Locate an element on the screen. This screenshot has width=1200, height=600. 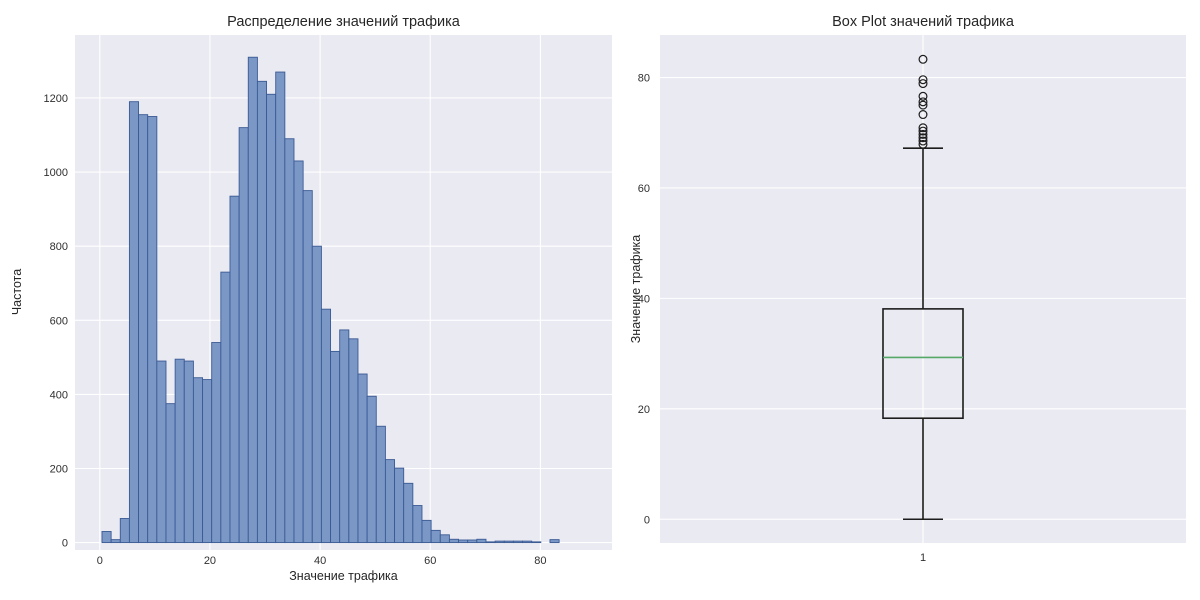
histogram-ylabel: Частота is located at coordinates (17, 292).